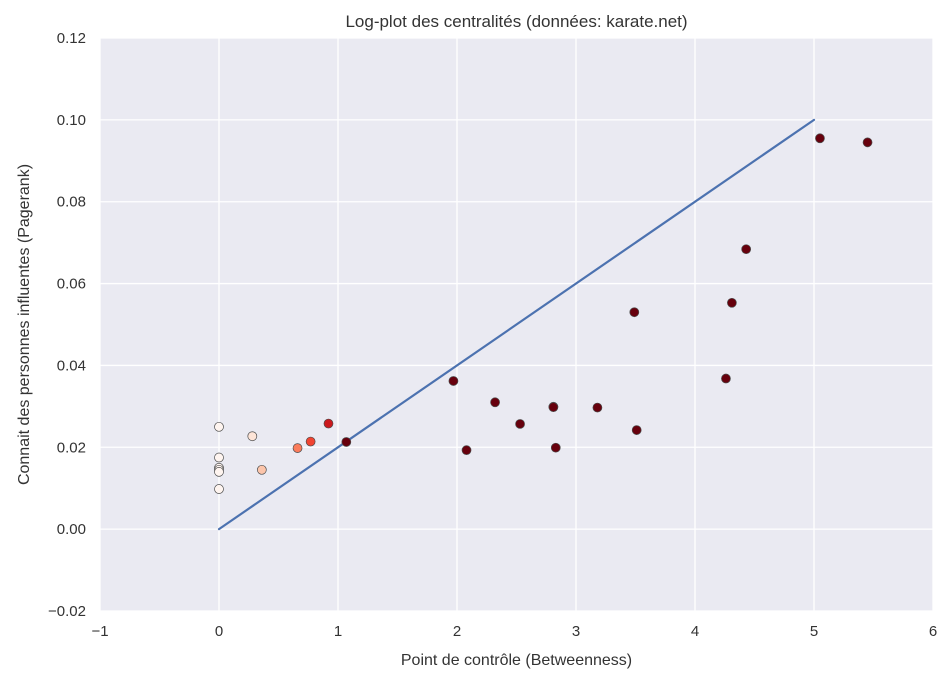  Describe the element at coordinates (338, 631) in the screenshot. I see `x-tick-label: 1` at that location.